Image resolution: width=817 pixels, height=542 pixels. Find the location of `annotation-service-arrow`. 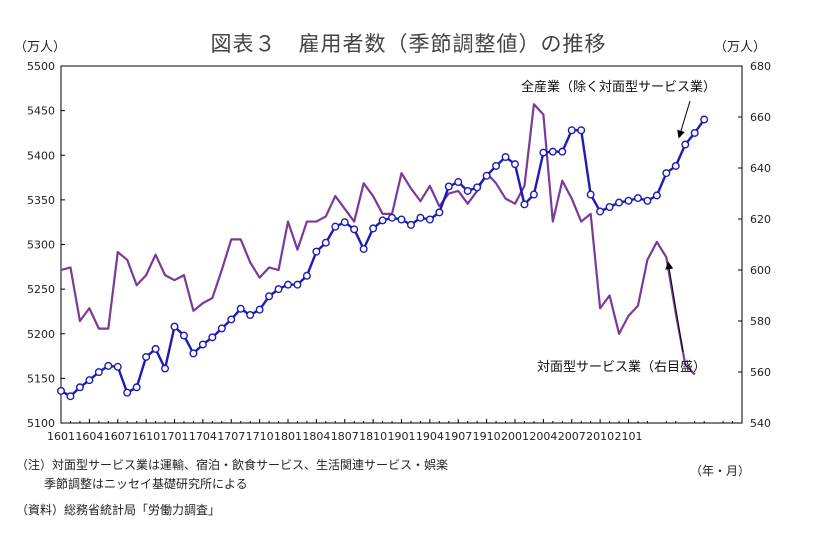

annotation-service-arrow is located at coordinates (674, 307).